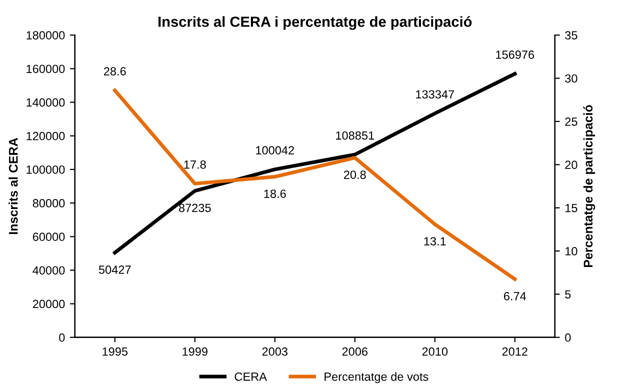 This screenshot has height=390, width=640. I want to click on y2-tick-label: 10, so click(572, 251).